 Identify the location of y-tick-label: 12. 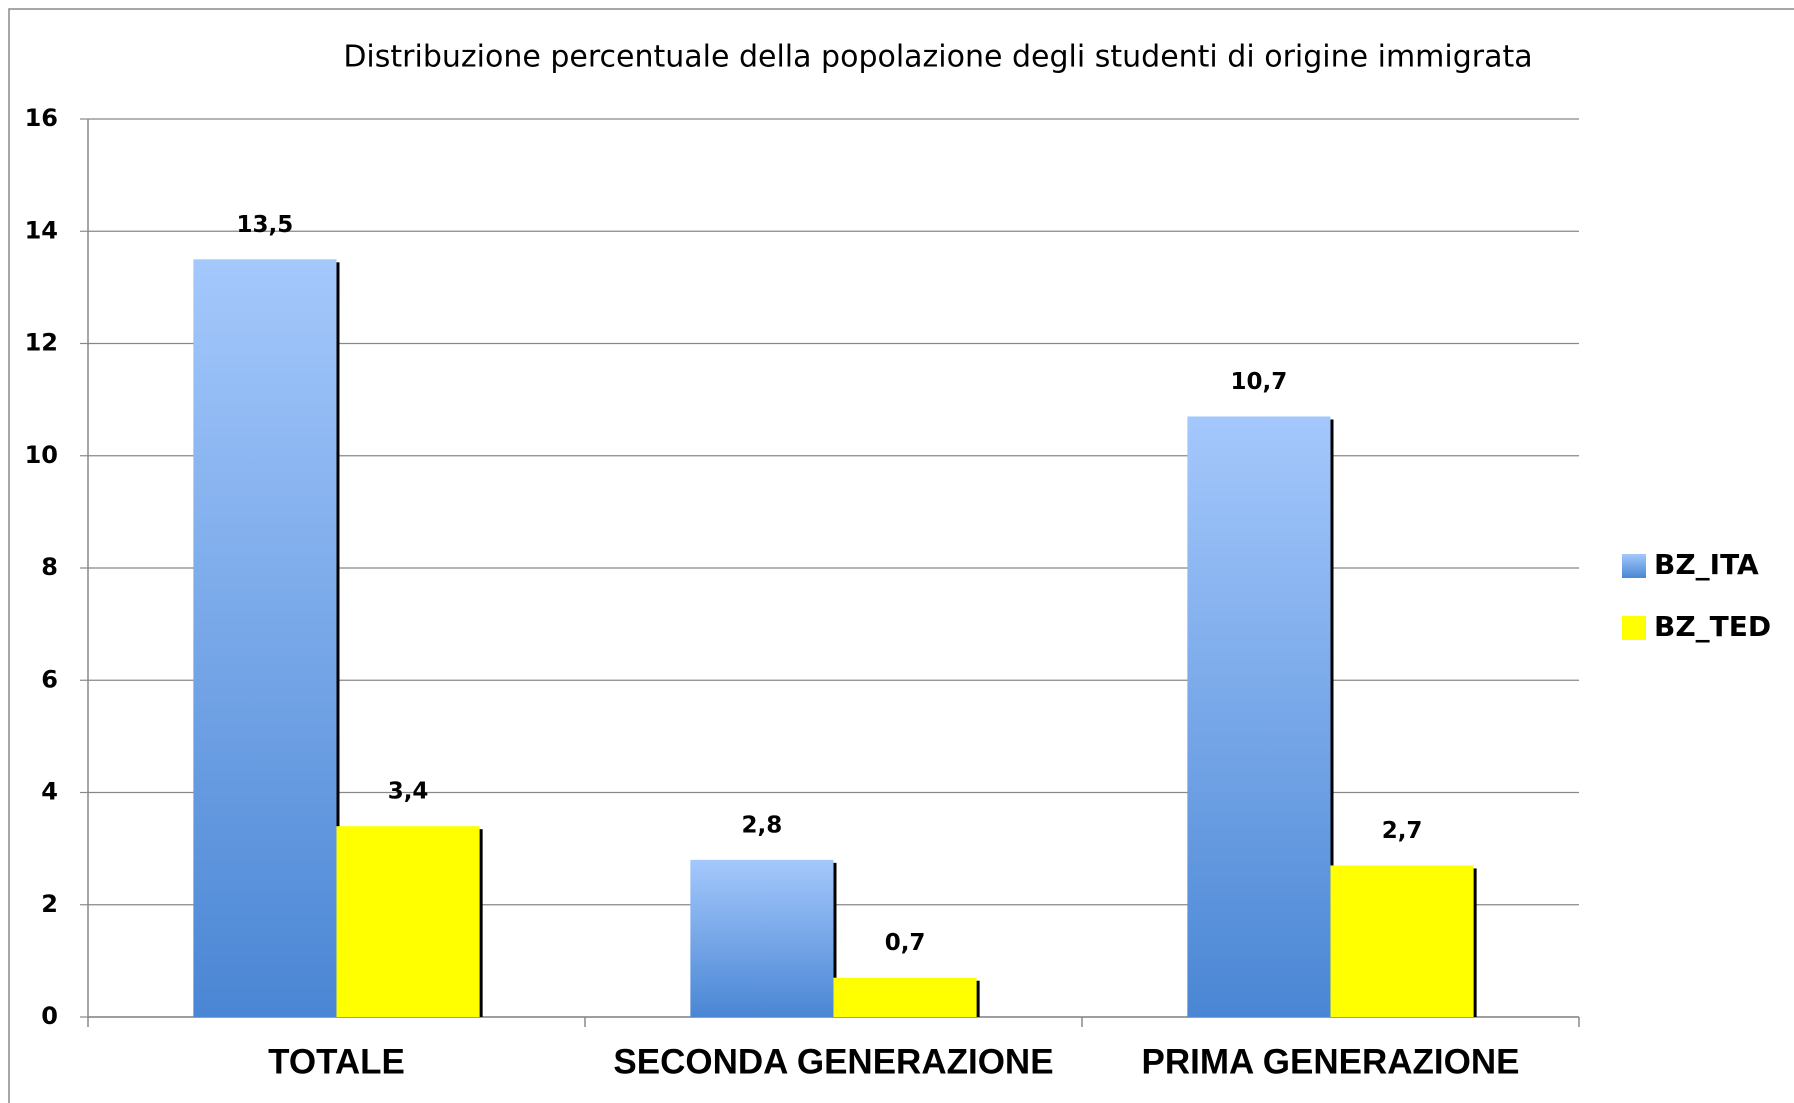
(41, 343).